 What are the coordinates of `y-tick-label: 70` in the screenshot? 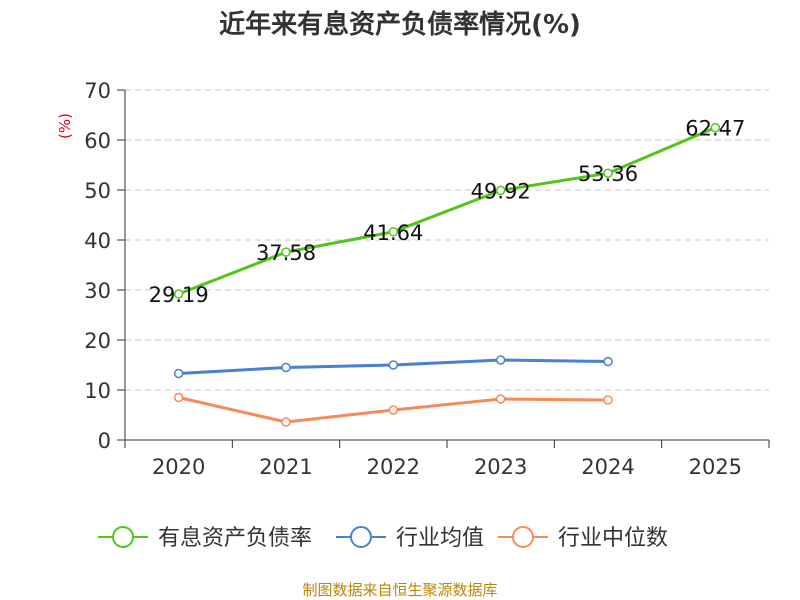 It's located at (97, 91).